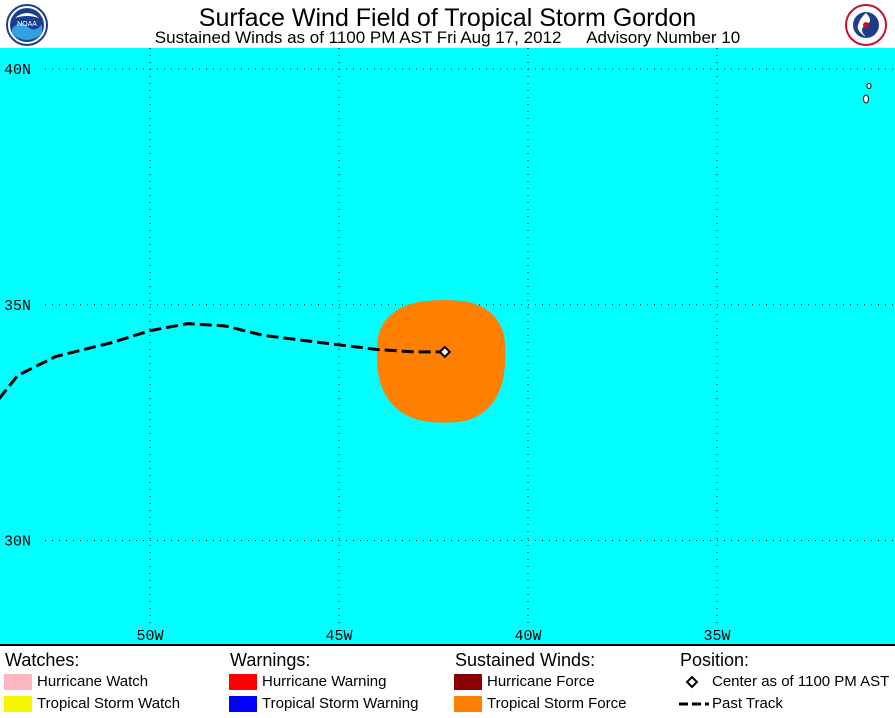  Describe the element at coordinates (18, 682) in the screenshot. I see `hurricane-watch-swatch` at that location.